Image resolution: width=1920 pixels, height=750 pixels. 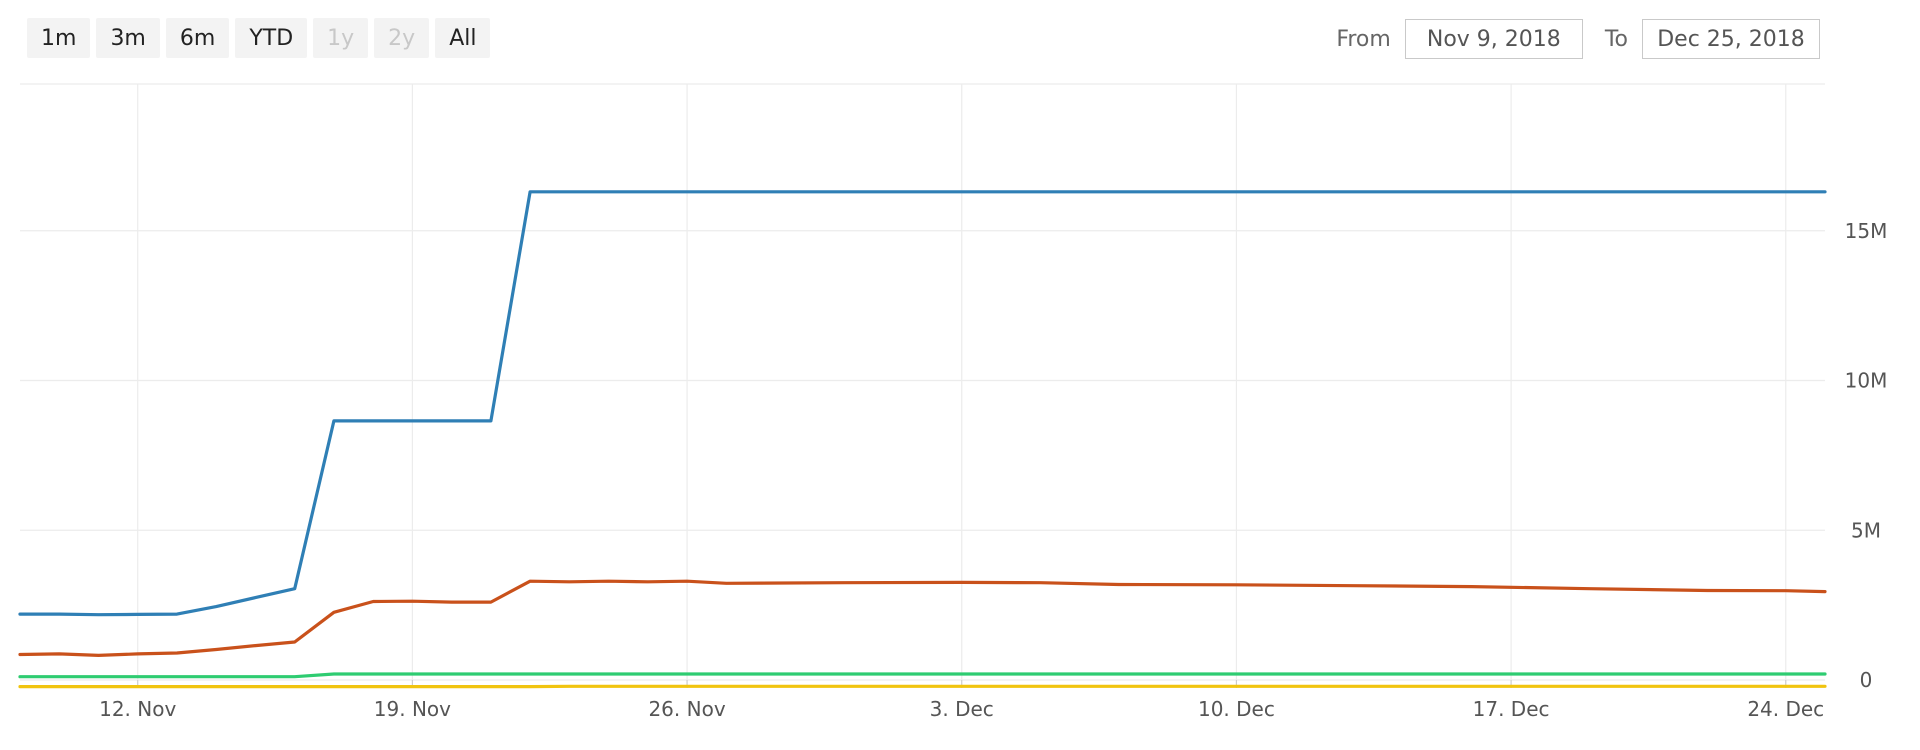 I want to click on y-tick-label: 15M, so click(x=1866, y=231).